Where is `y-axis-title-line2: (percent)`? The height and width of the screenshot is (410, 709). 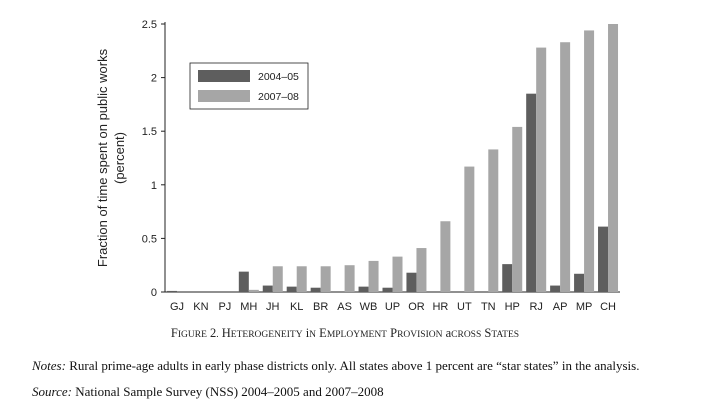
y-axis-title-line2: (percent) is located at coordinates (119, 158).